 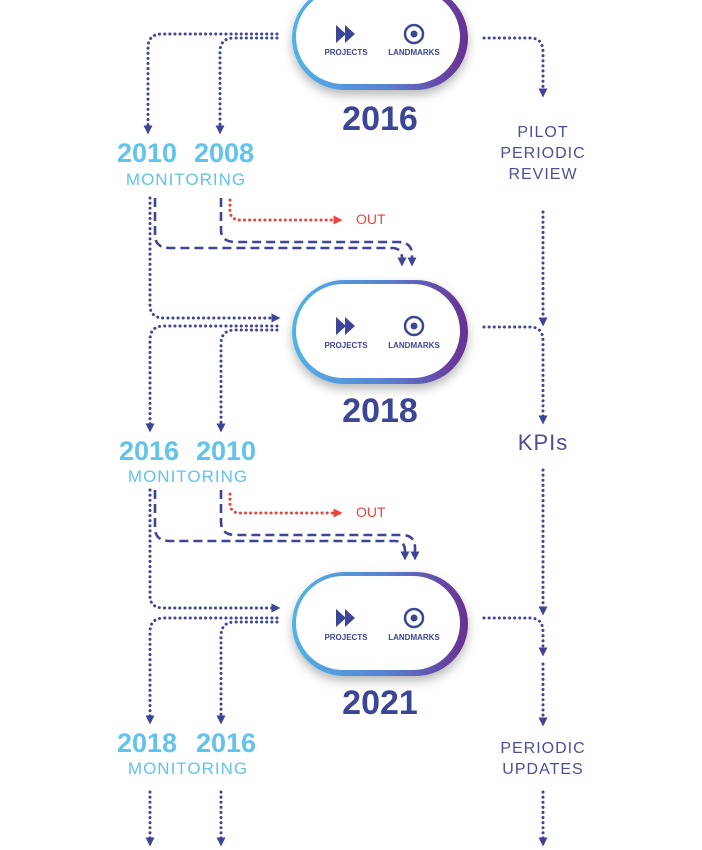 I want to click on side-label-line-3: REVIEW, so click(x=542, y=174).